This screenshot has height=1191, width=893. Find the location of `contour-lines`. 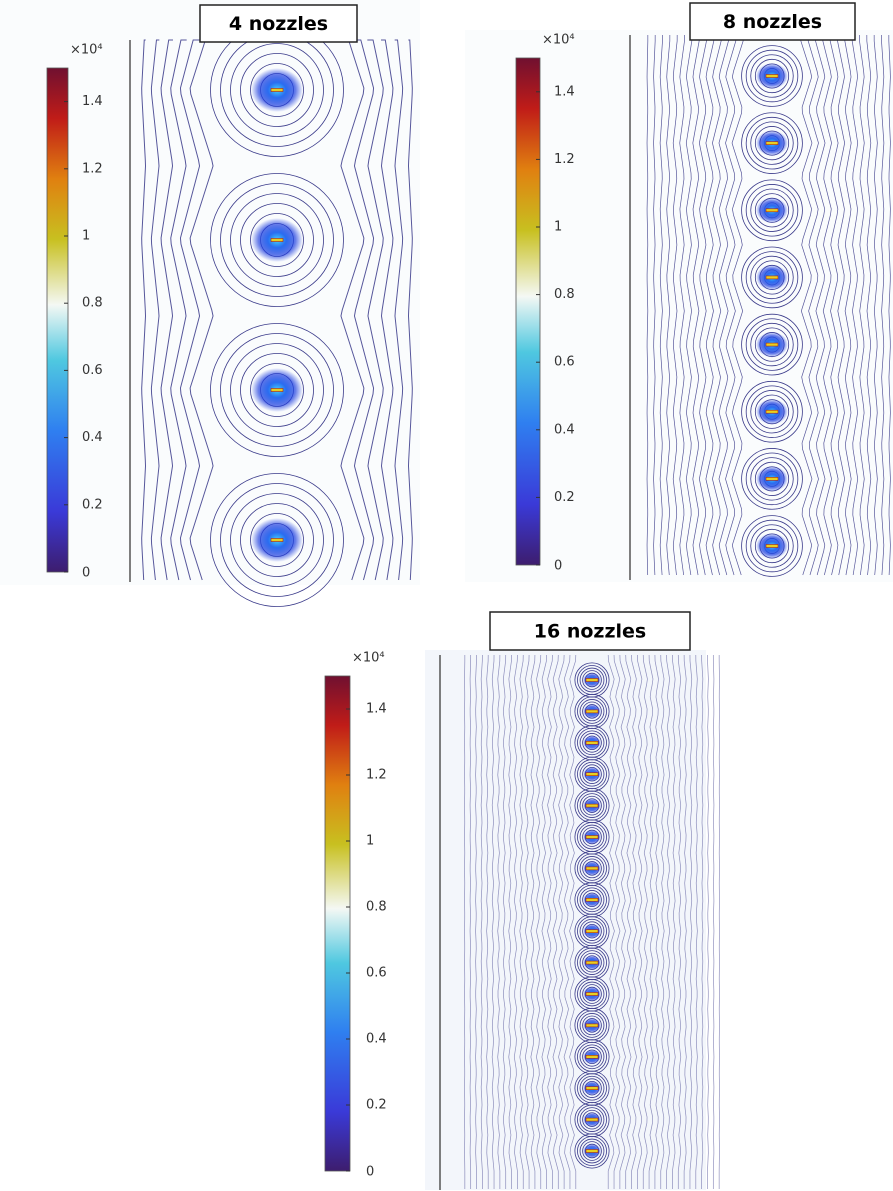

contour-lines is located at coordinates (592, 921).